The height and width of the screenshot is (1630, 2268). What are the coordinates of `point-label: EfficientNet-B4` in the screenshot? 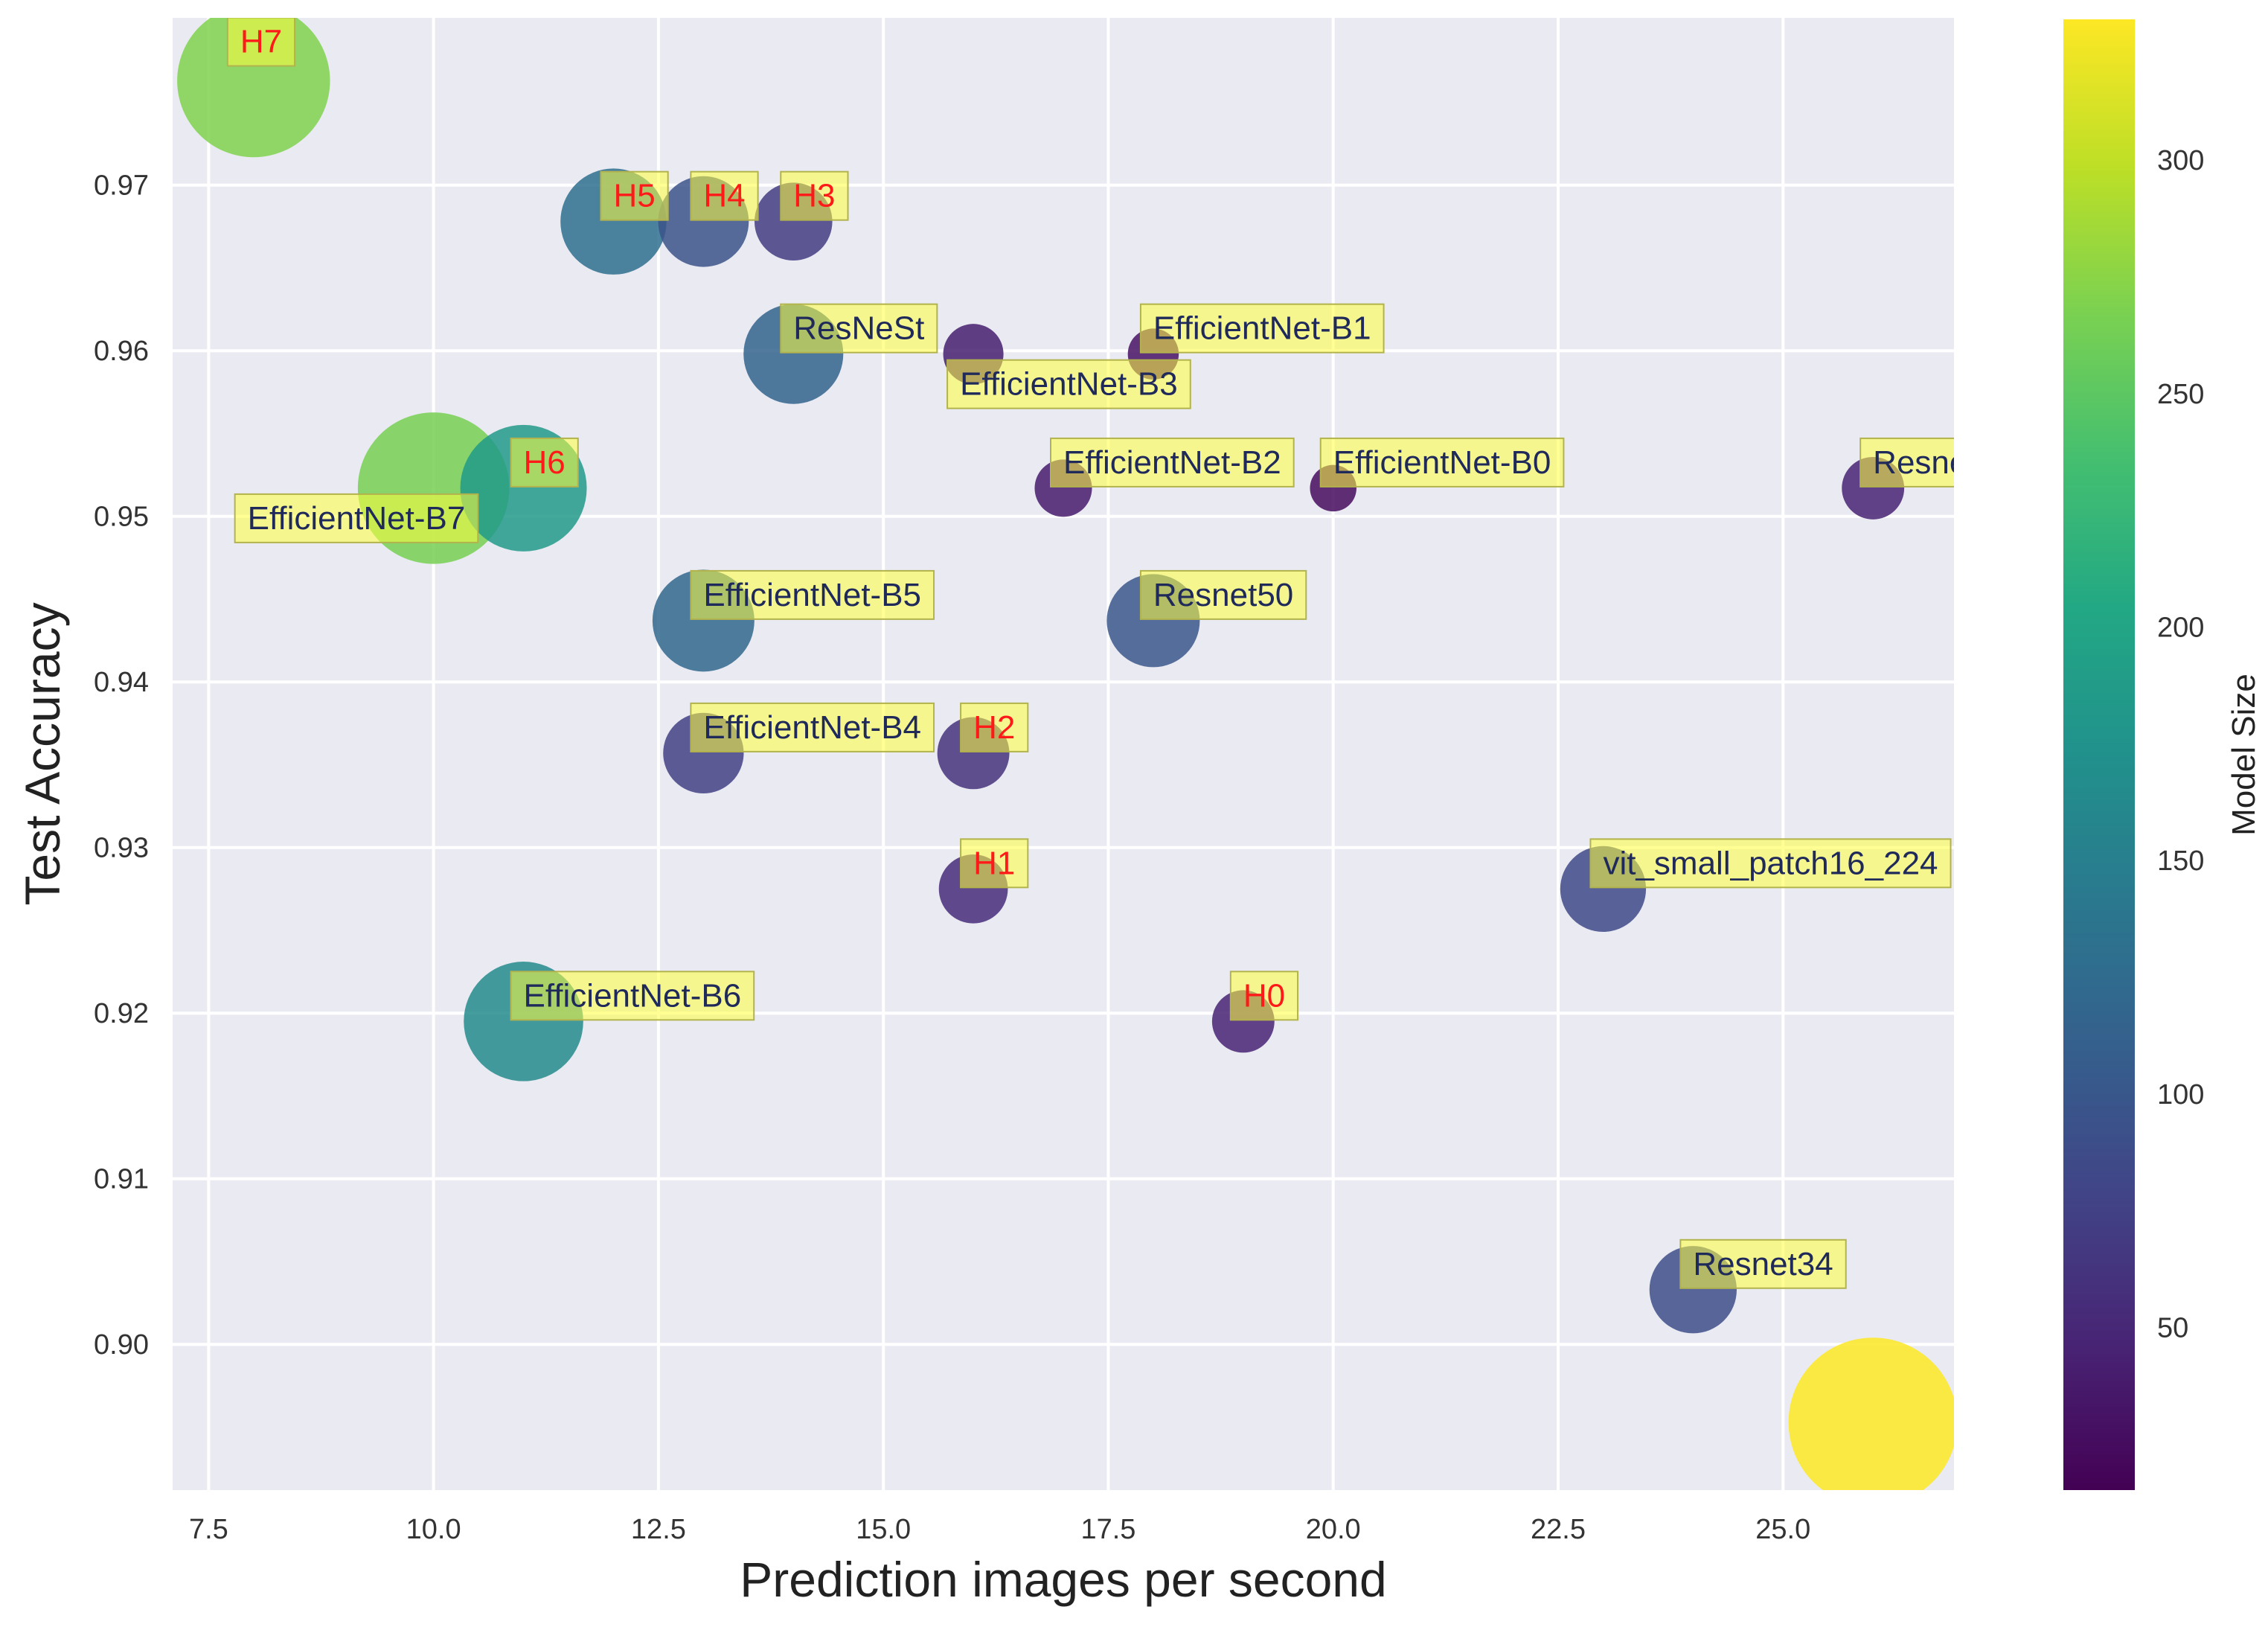 It's located at (812, 727).